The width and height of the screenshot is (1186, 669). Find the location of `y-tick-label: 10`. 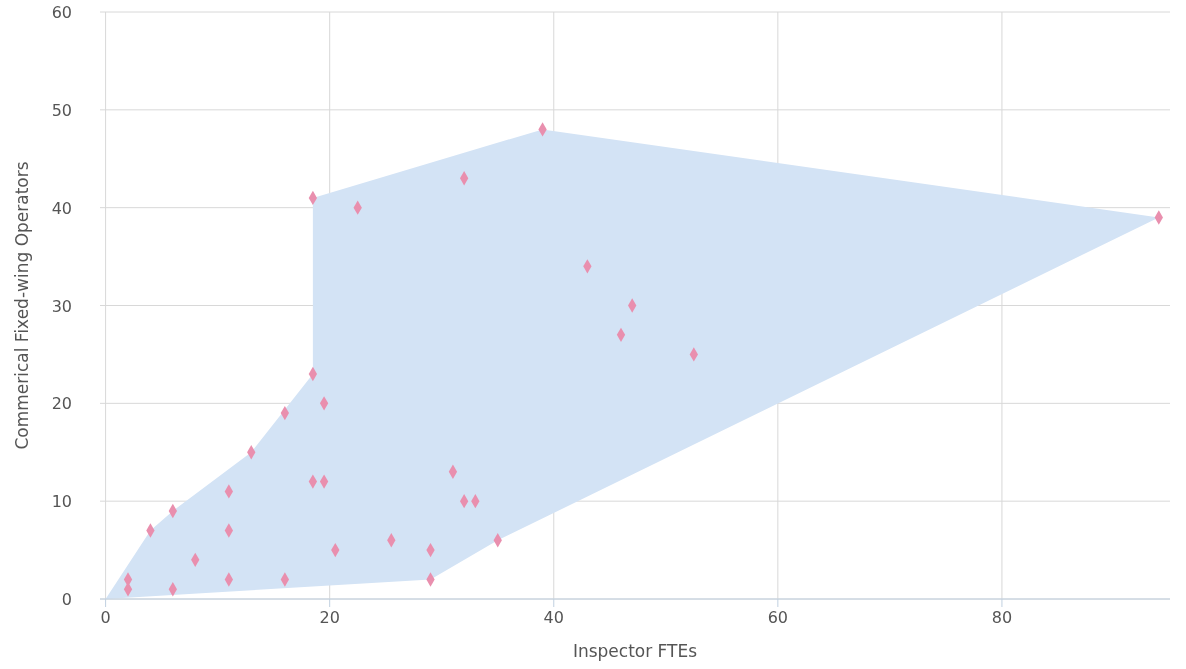

y-tick-label: 10 is located at coordinates (61, 502).